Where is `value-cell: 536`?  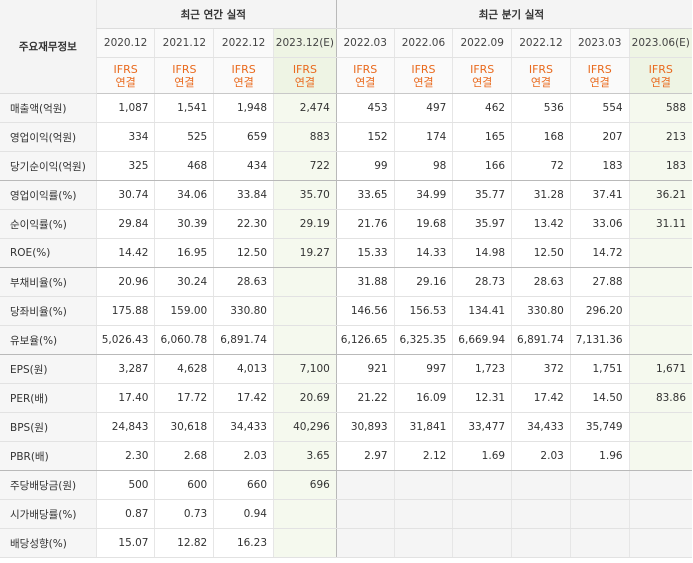 value-cell: 536 is located at coordinates (541, 108).